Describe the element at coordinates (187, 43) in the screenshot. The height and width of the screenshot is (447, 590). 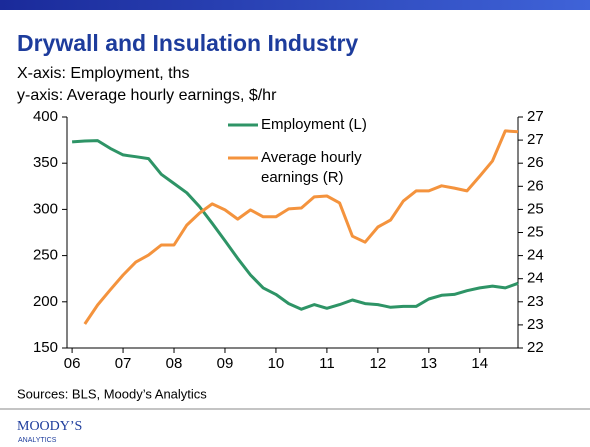
I see `chart-title: Drywall and Insulation Industry` at that location.